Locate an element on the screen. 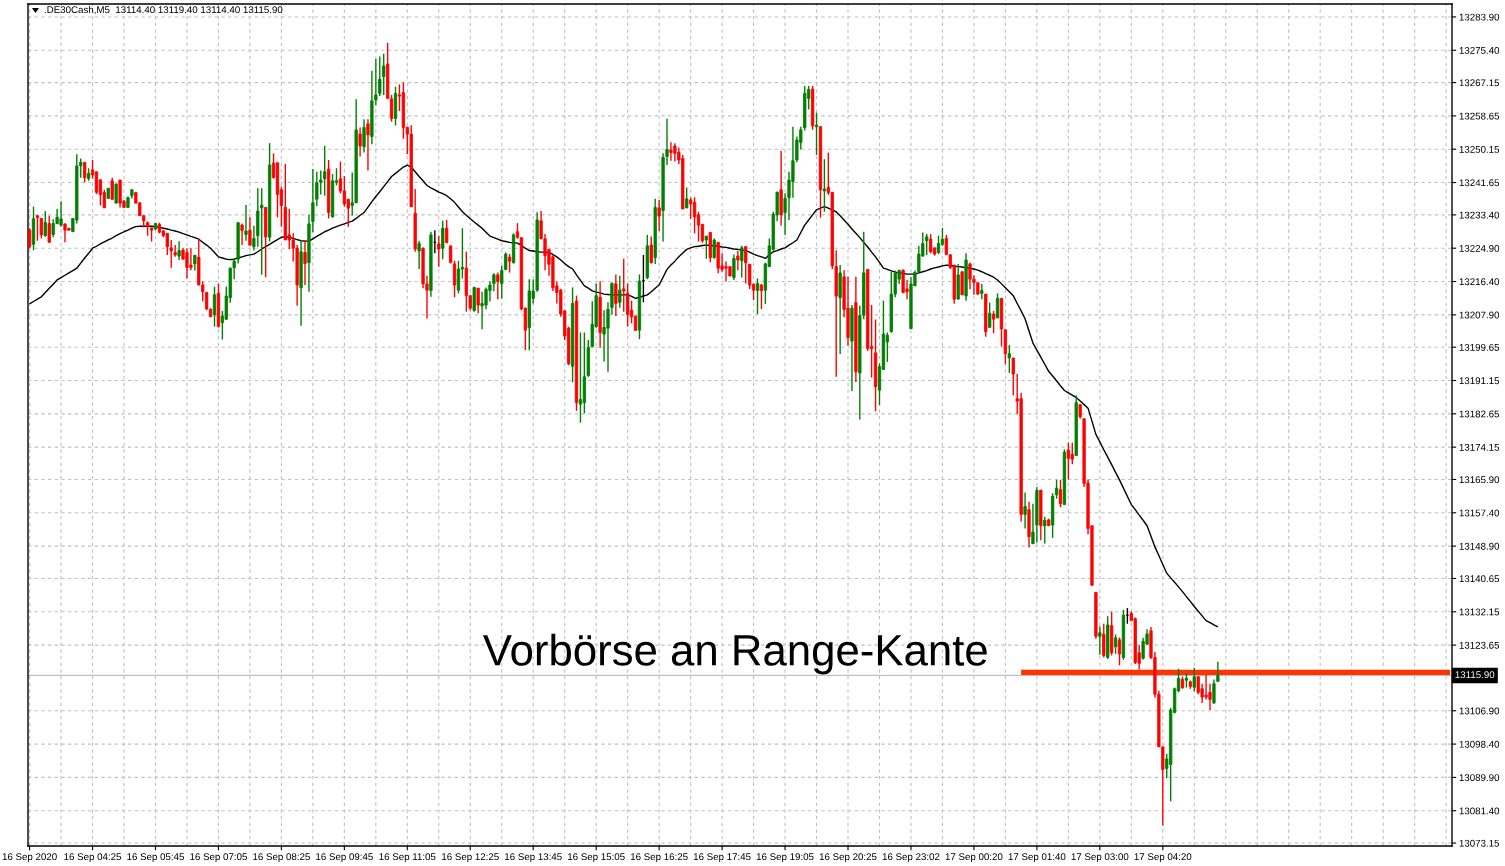  y-tick-label: 13081.40 is located at coordinates (1479, 811).